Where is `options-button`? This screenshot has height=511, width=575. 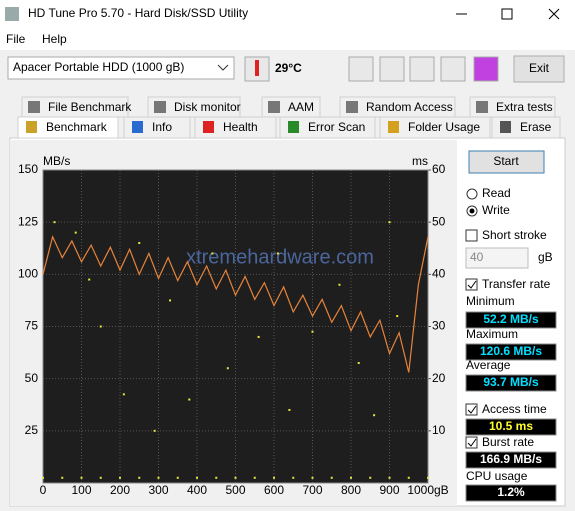 options-button is located at coordinates (453, 69).